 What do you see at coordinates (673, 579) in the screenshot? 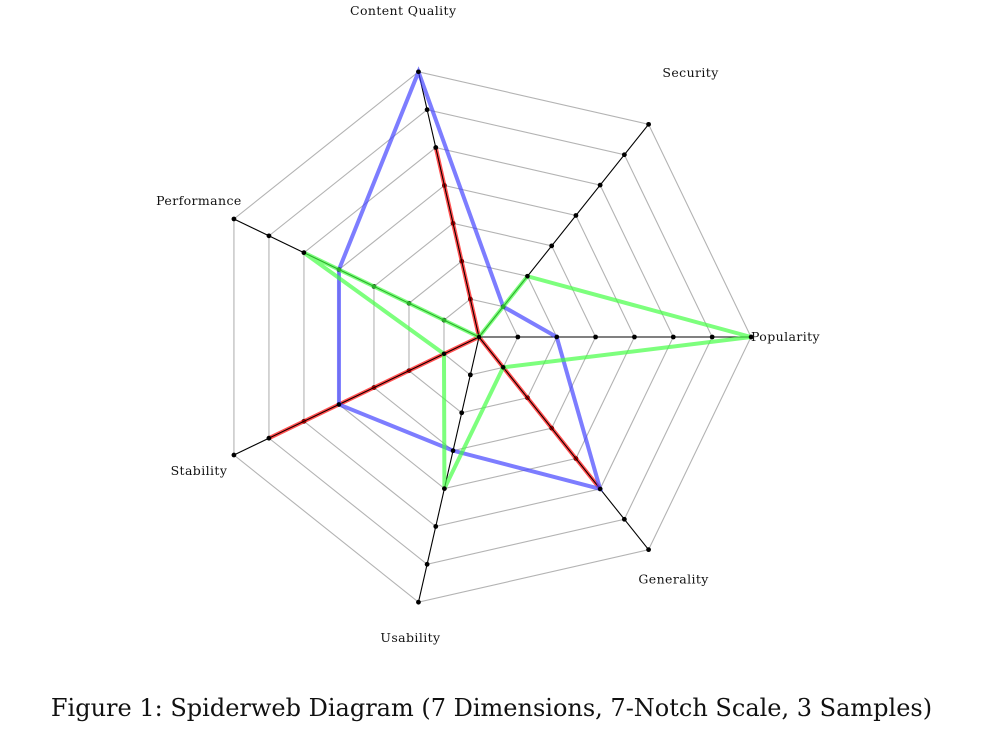
I see `axis-label-generality: Generality` at bounding box center [673, 579].